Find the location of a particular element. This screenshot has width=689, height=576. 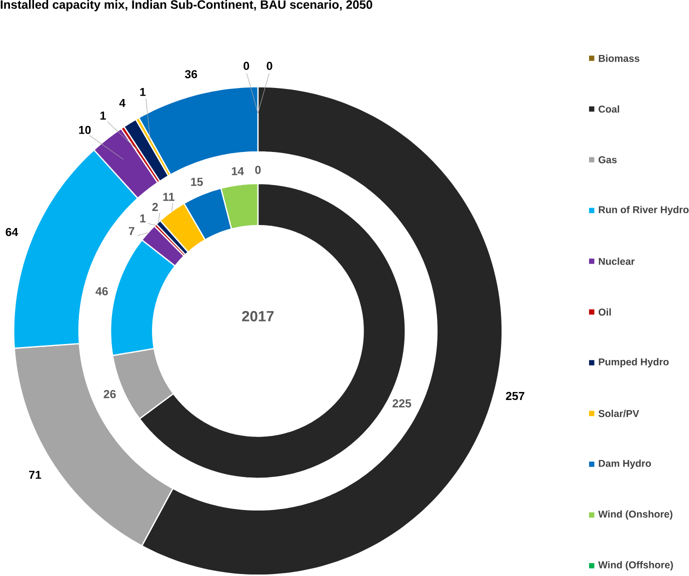

data-label: 4 is located at coordinates (122, 103).